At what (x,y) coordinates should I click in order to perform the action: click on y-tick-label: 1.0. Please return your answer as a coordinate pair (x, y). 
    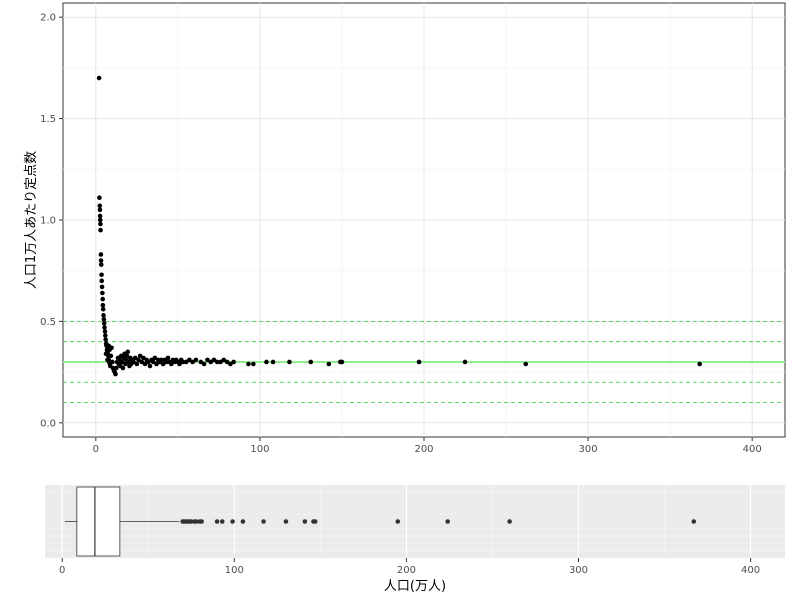
    Looking at the image, I should click on (48, 221).